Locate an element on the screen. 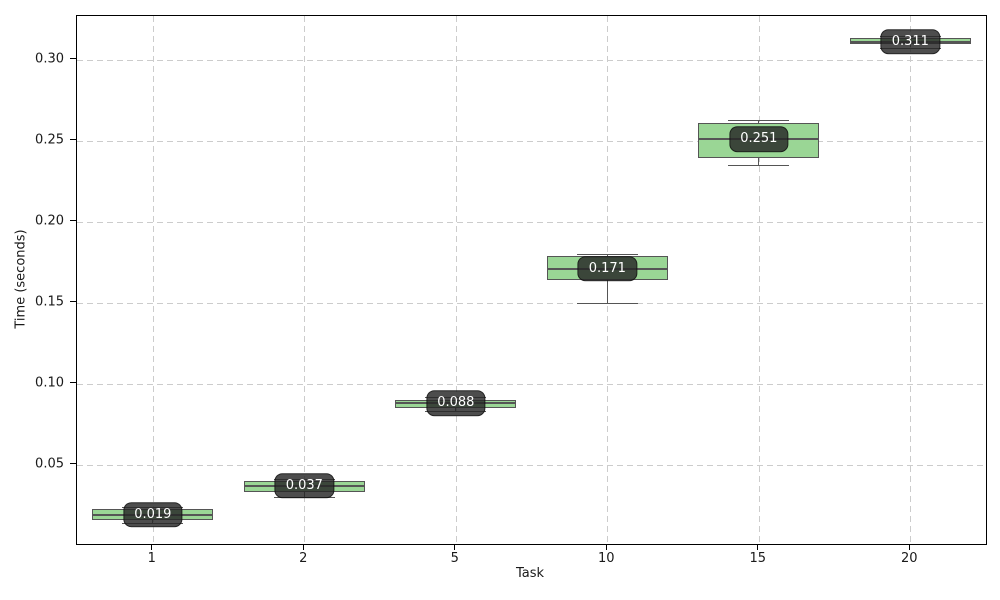 This screenshot has width=1000, height=600. x-axis-label: Task is located at coordinates (530, 573).